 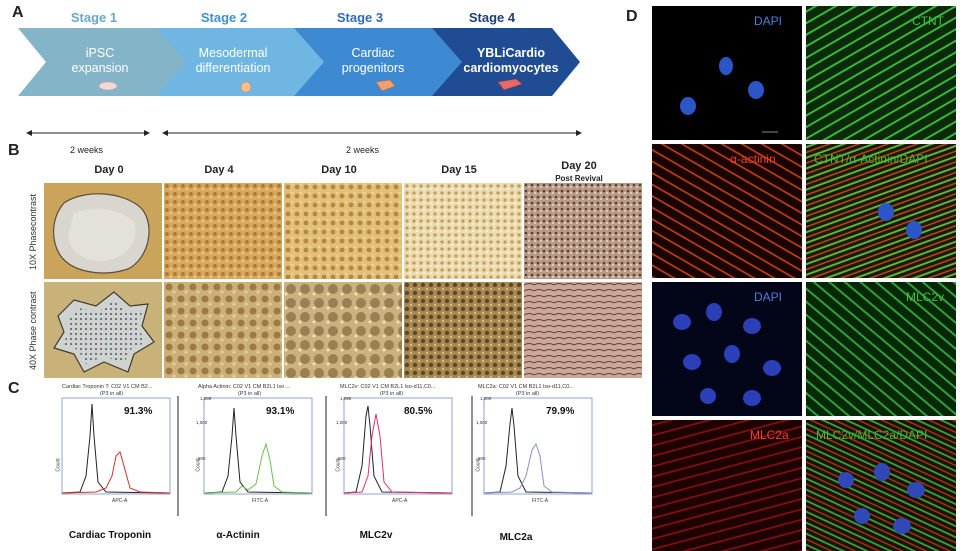 What do you see at coordinates (398, 453) in the screenshot?
I see `fc-3-stained-curve` at bounding box center [398, 453].